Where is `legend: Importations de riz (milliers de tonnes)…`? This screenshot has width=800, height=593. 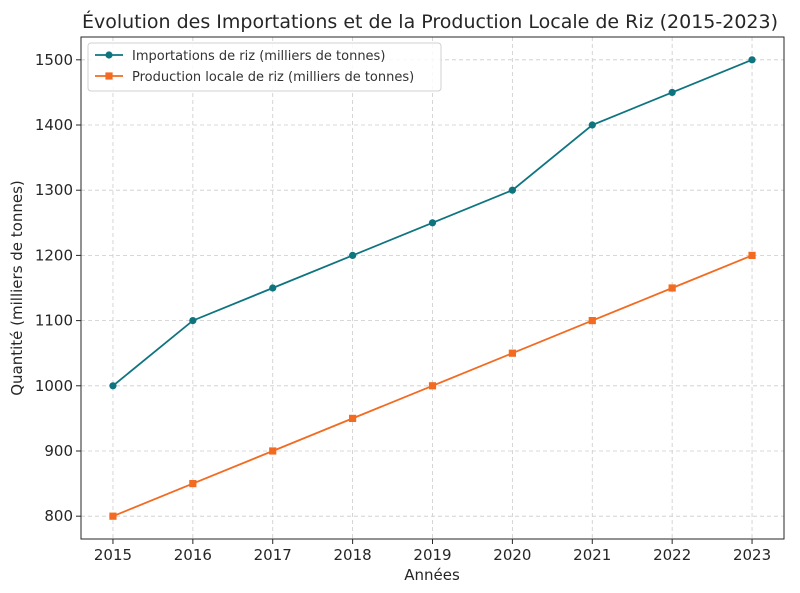
legend: Importations de riz (milliers de tonnes)… is located at coordinates (264, 67).